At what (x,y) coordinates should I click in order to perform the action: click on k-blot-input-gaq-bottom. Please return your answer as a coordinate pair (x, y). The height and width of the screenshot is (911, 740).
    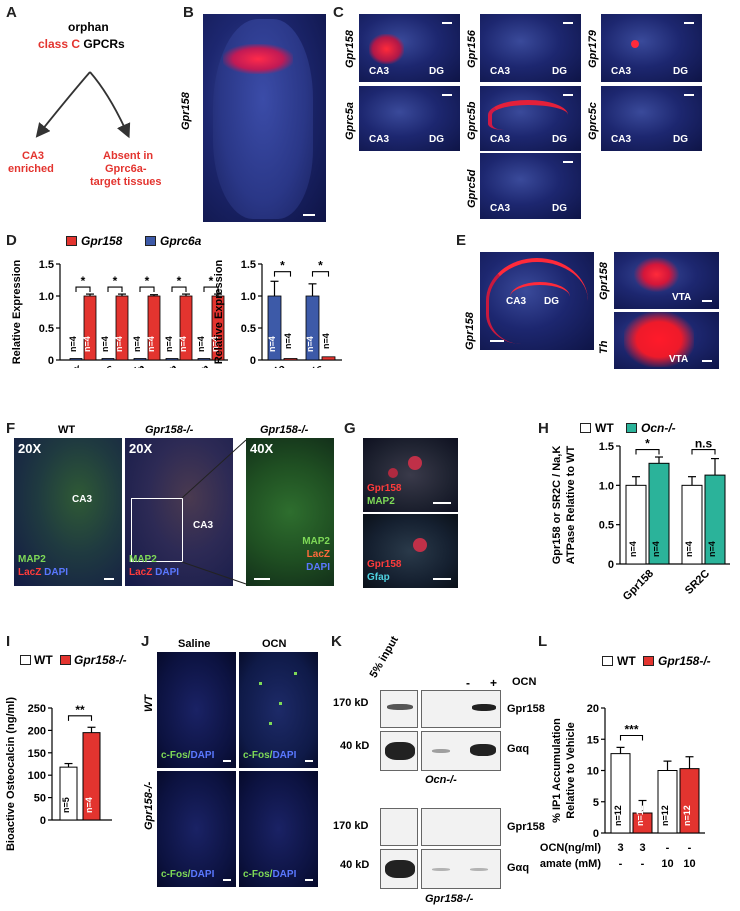
    Looking at the image, I should click on (399, 869).